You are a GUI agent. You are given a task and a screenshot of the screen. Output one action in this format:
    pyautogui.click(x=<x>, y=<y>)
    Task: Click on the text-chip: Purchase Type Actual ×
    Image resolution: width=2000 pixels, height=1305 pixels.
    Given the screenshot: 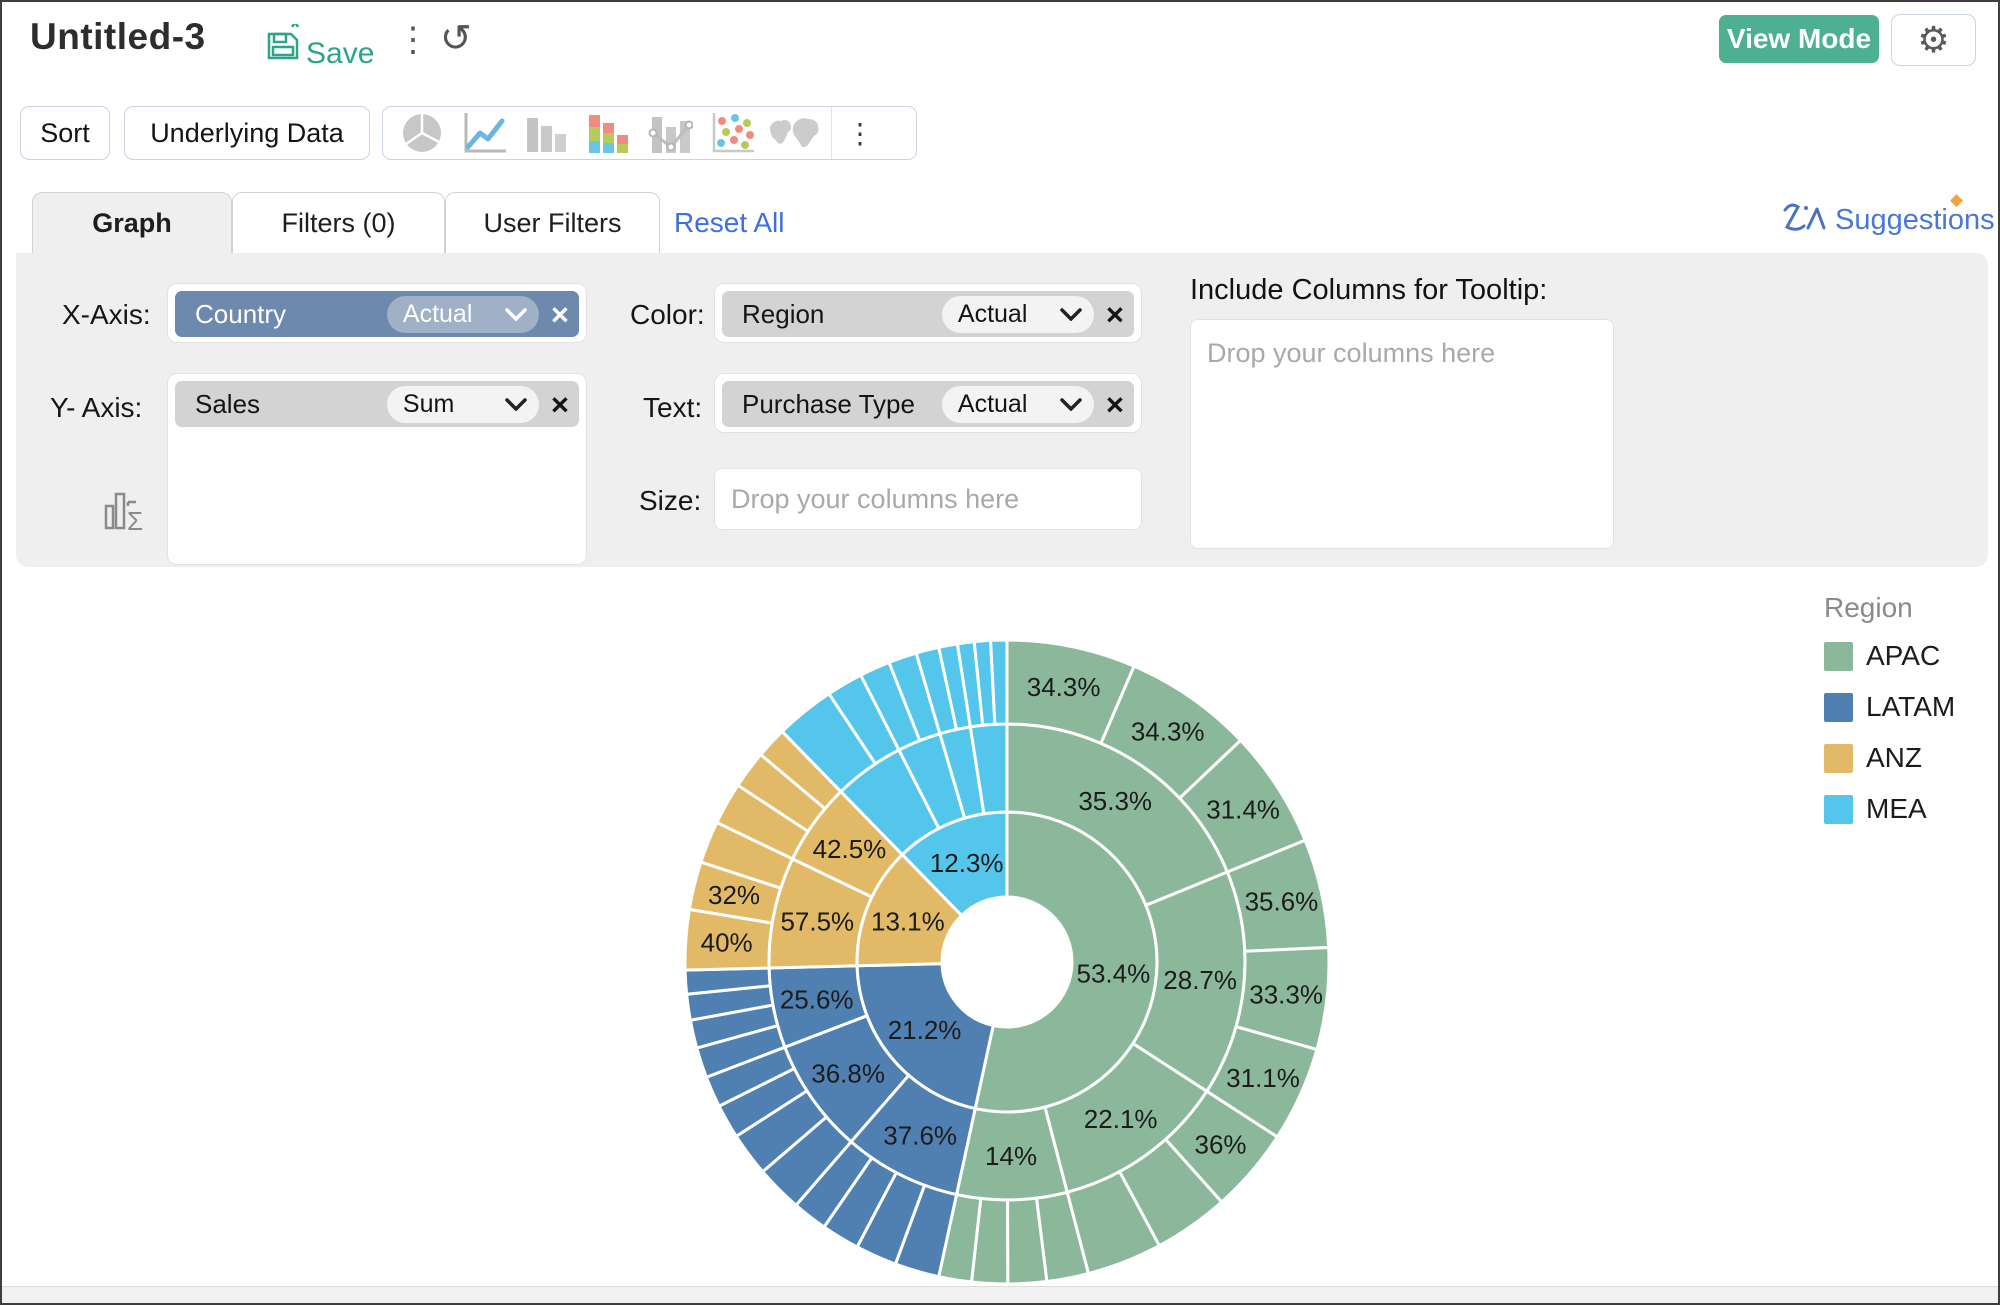 What is the action you would take?
    pyautogui.click(x=928, y=404)
    